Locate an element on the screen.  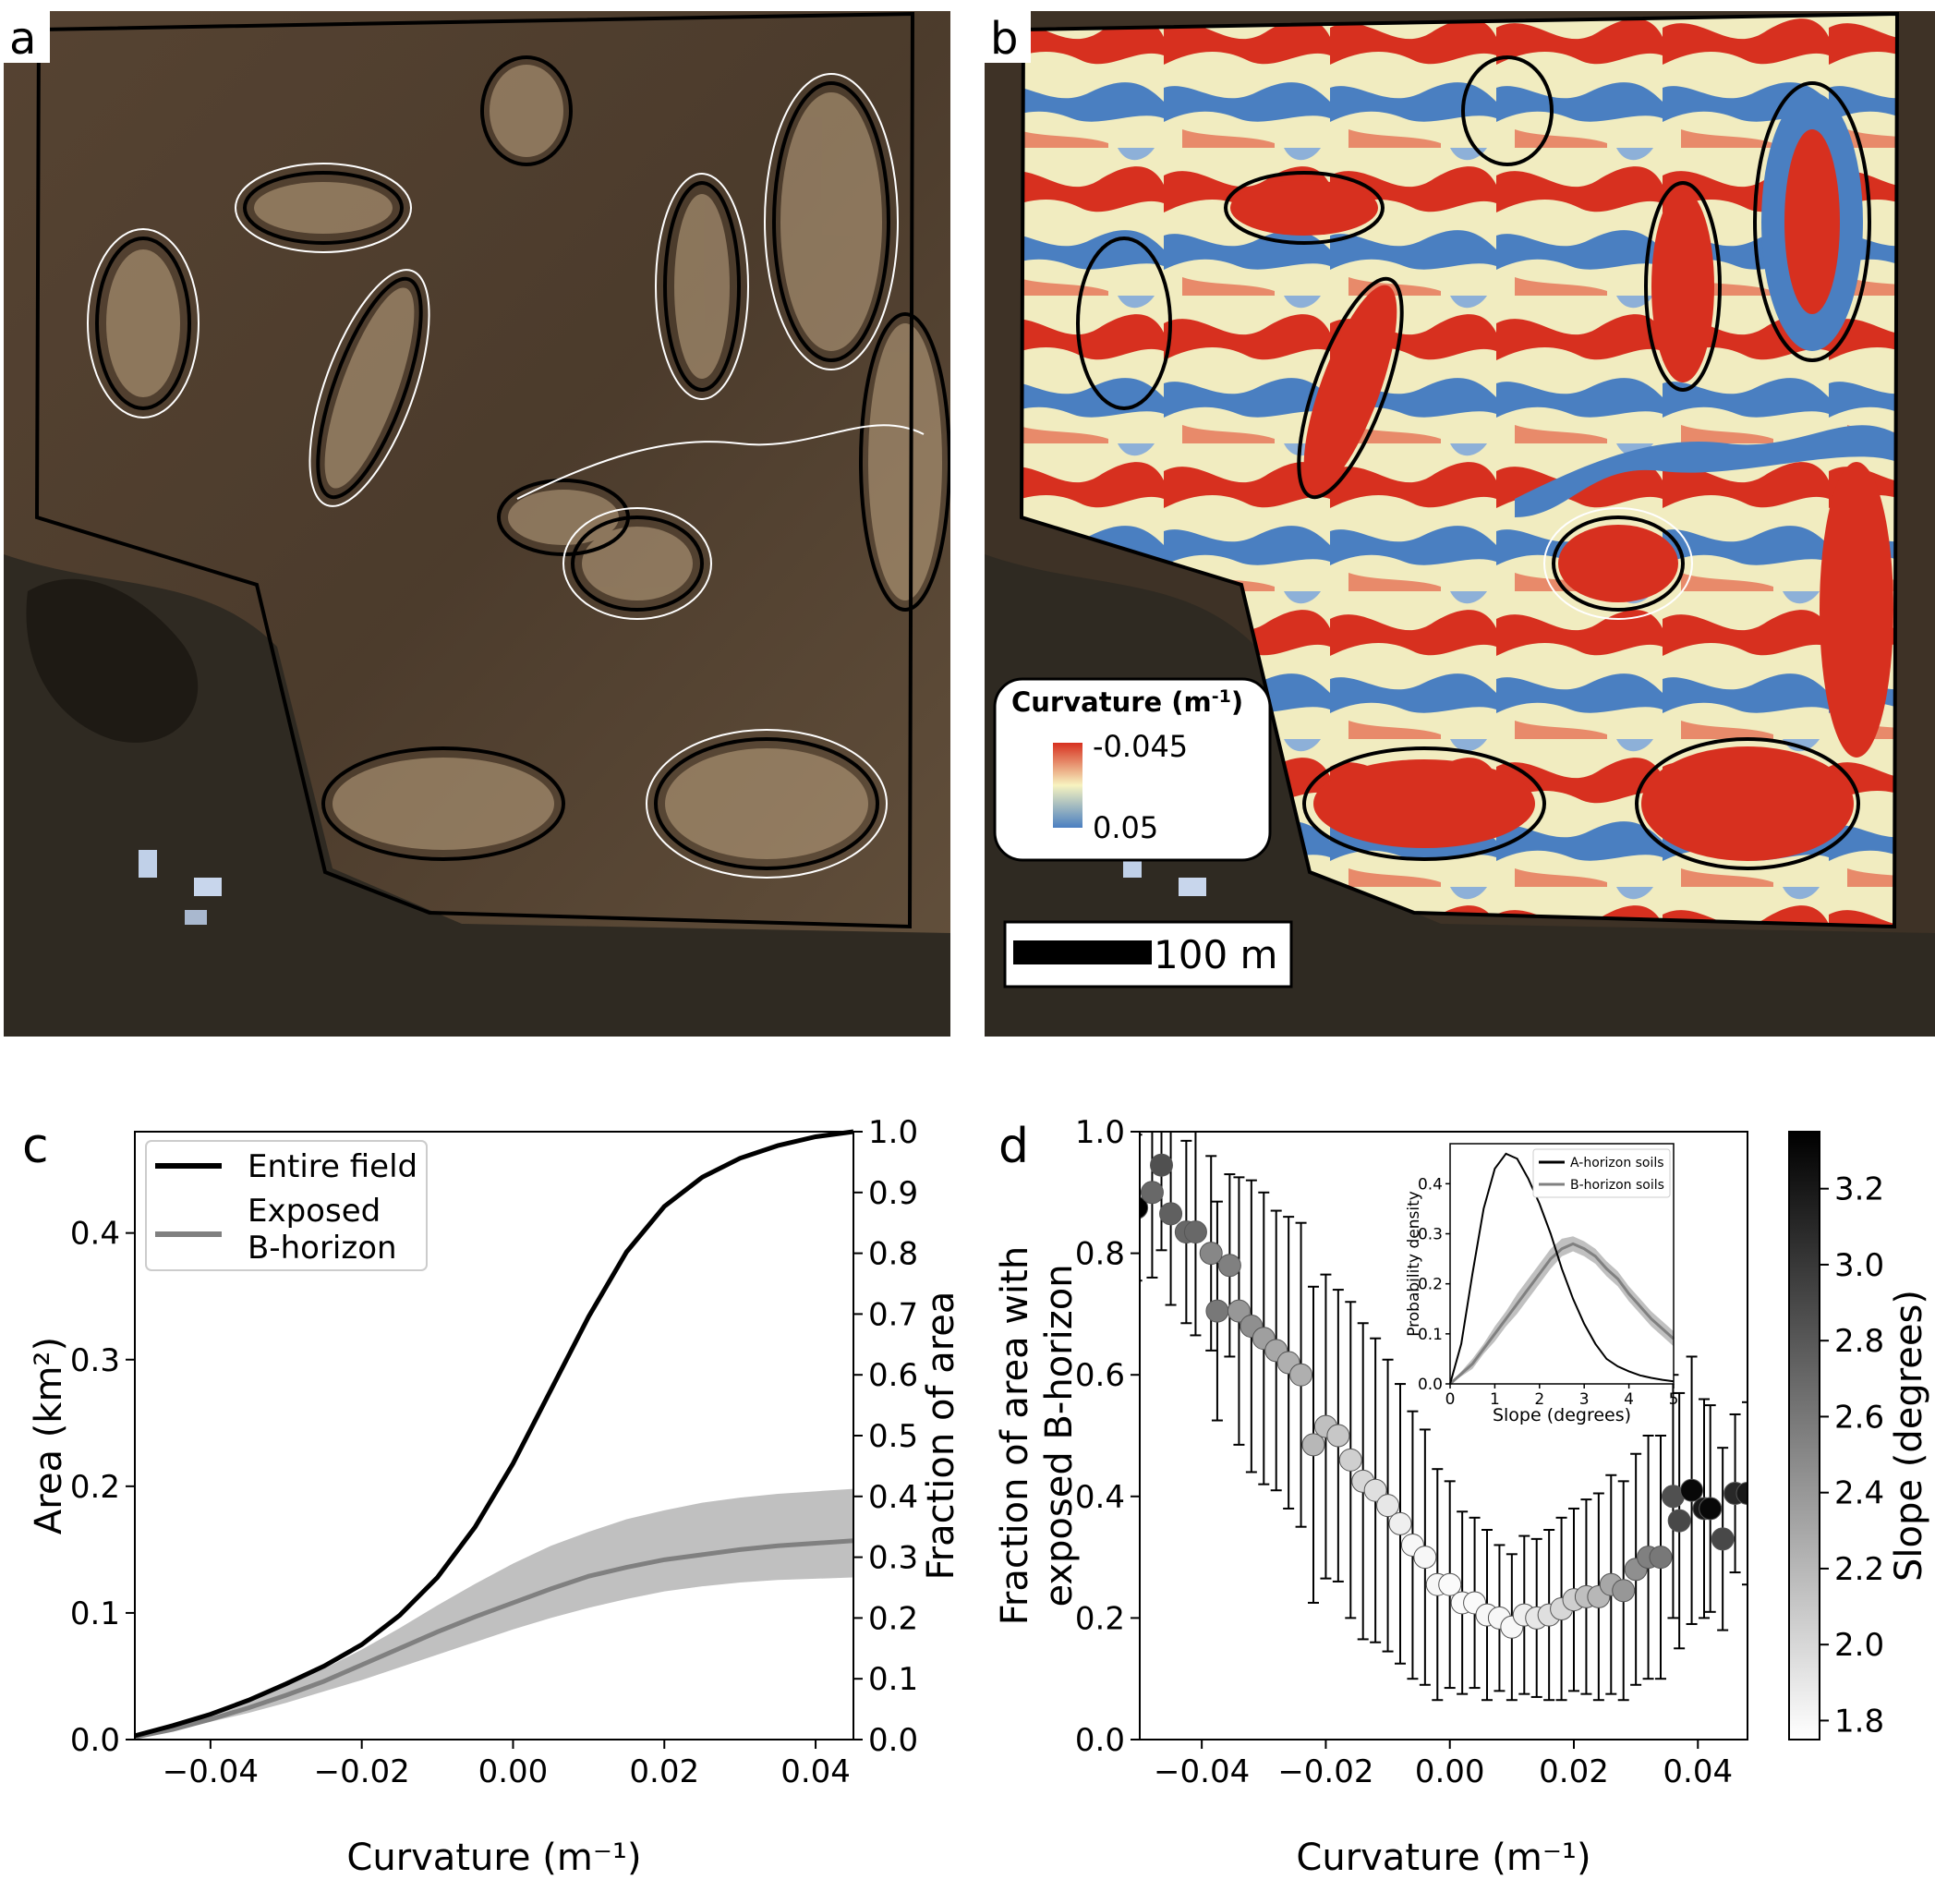
curvature-legend: Curvature (m-1) -0.045 0.05 is located at coordinates (1132, 769).